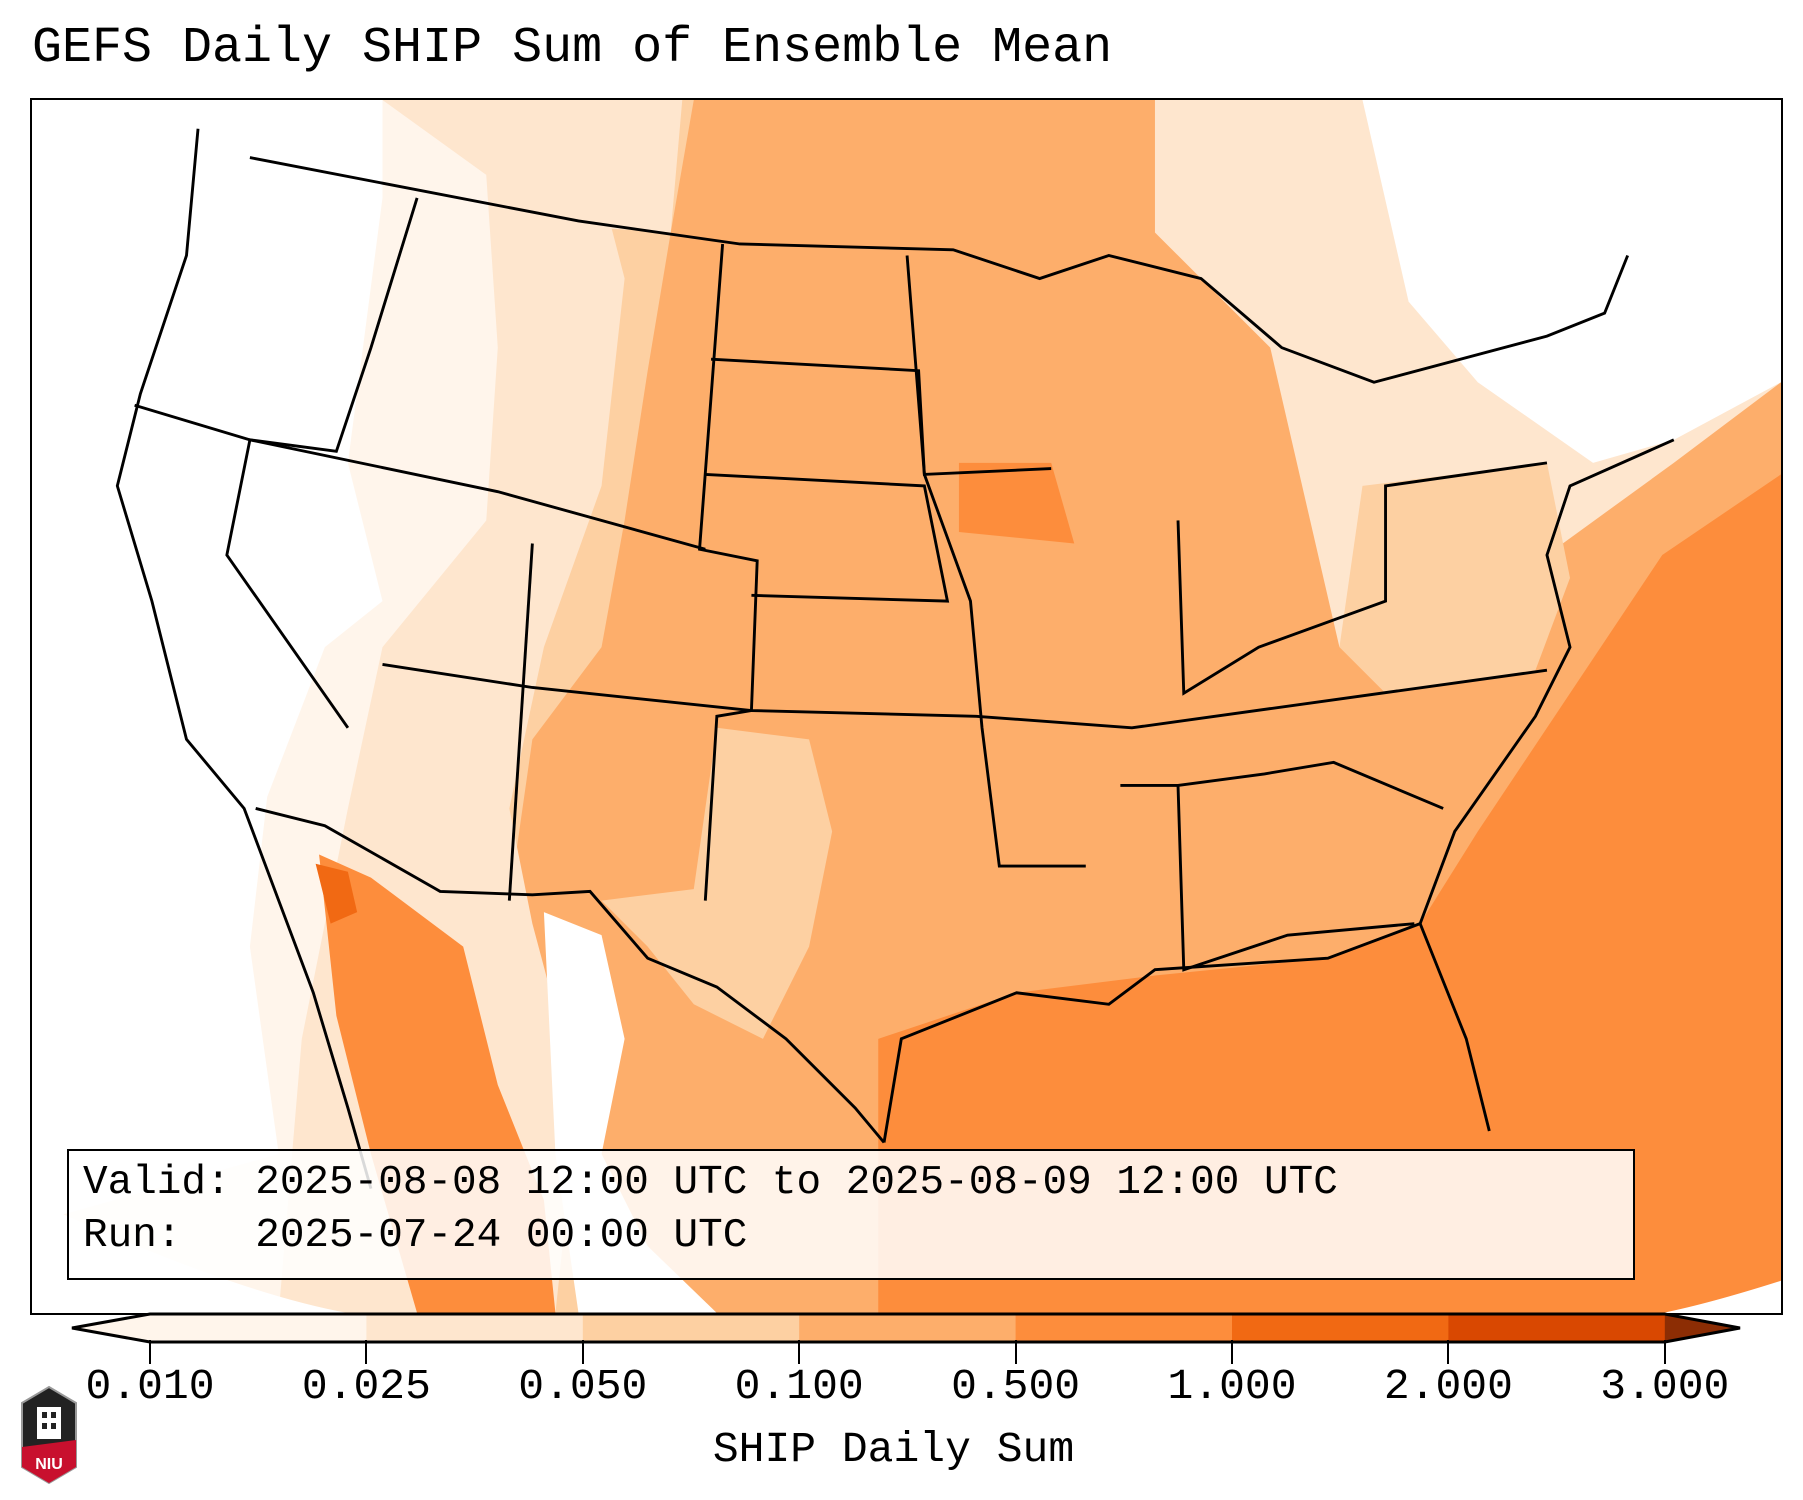 The width and height of the screenshot is (1803, 1500). I want to click on us-canada-border, so click(939, 270).